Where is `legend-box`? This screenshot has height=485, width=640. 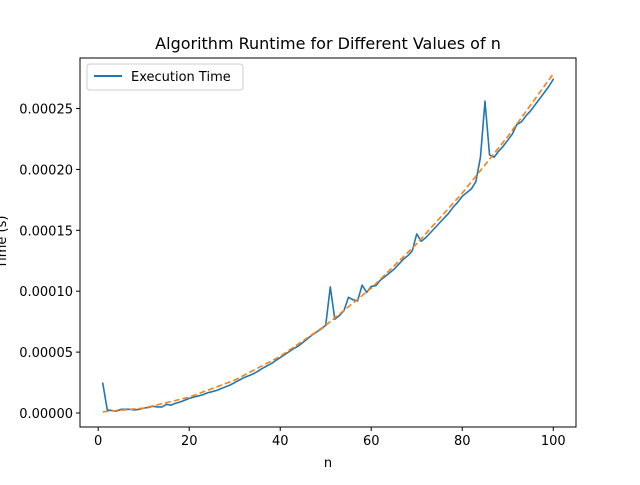 legend-box is located at coordinates (165, 77).